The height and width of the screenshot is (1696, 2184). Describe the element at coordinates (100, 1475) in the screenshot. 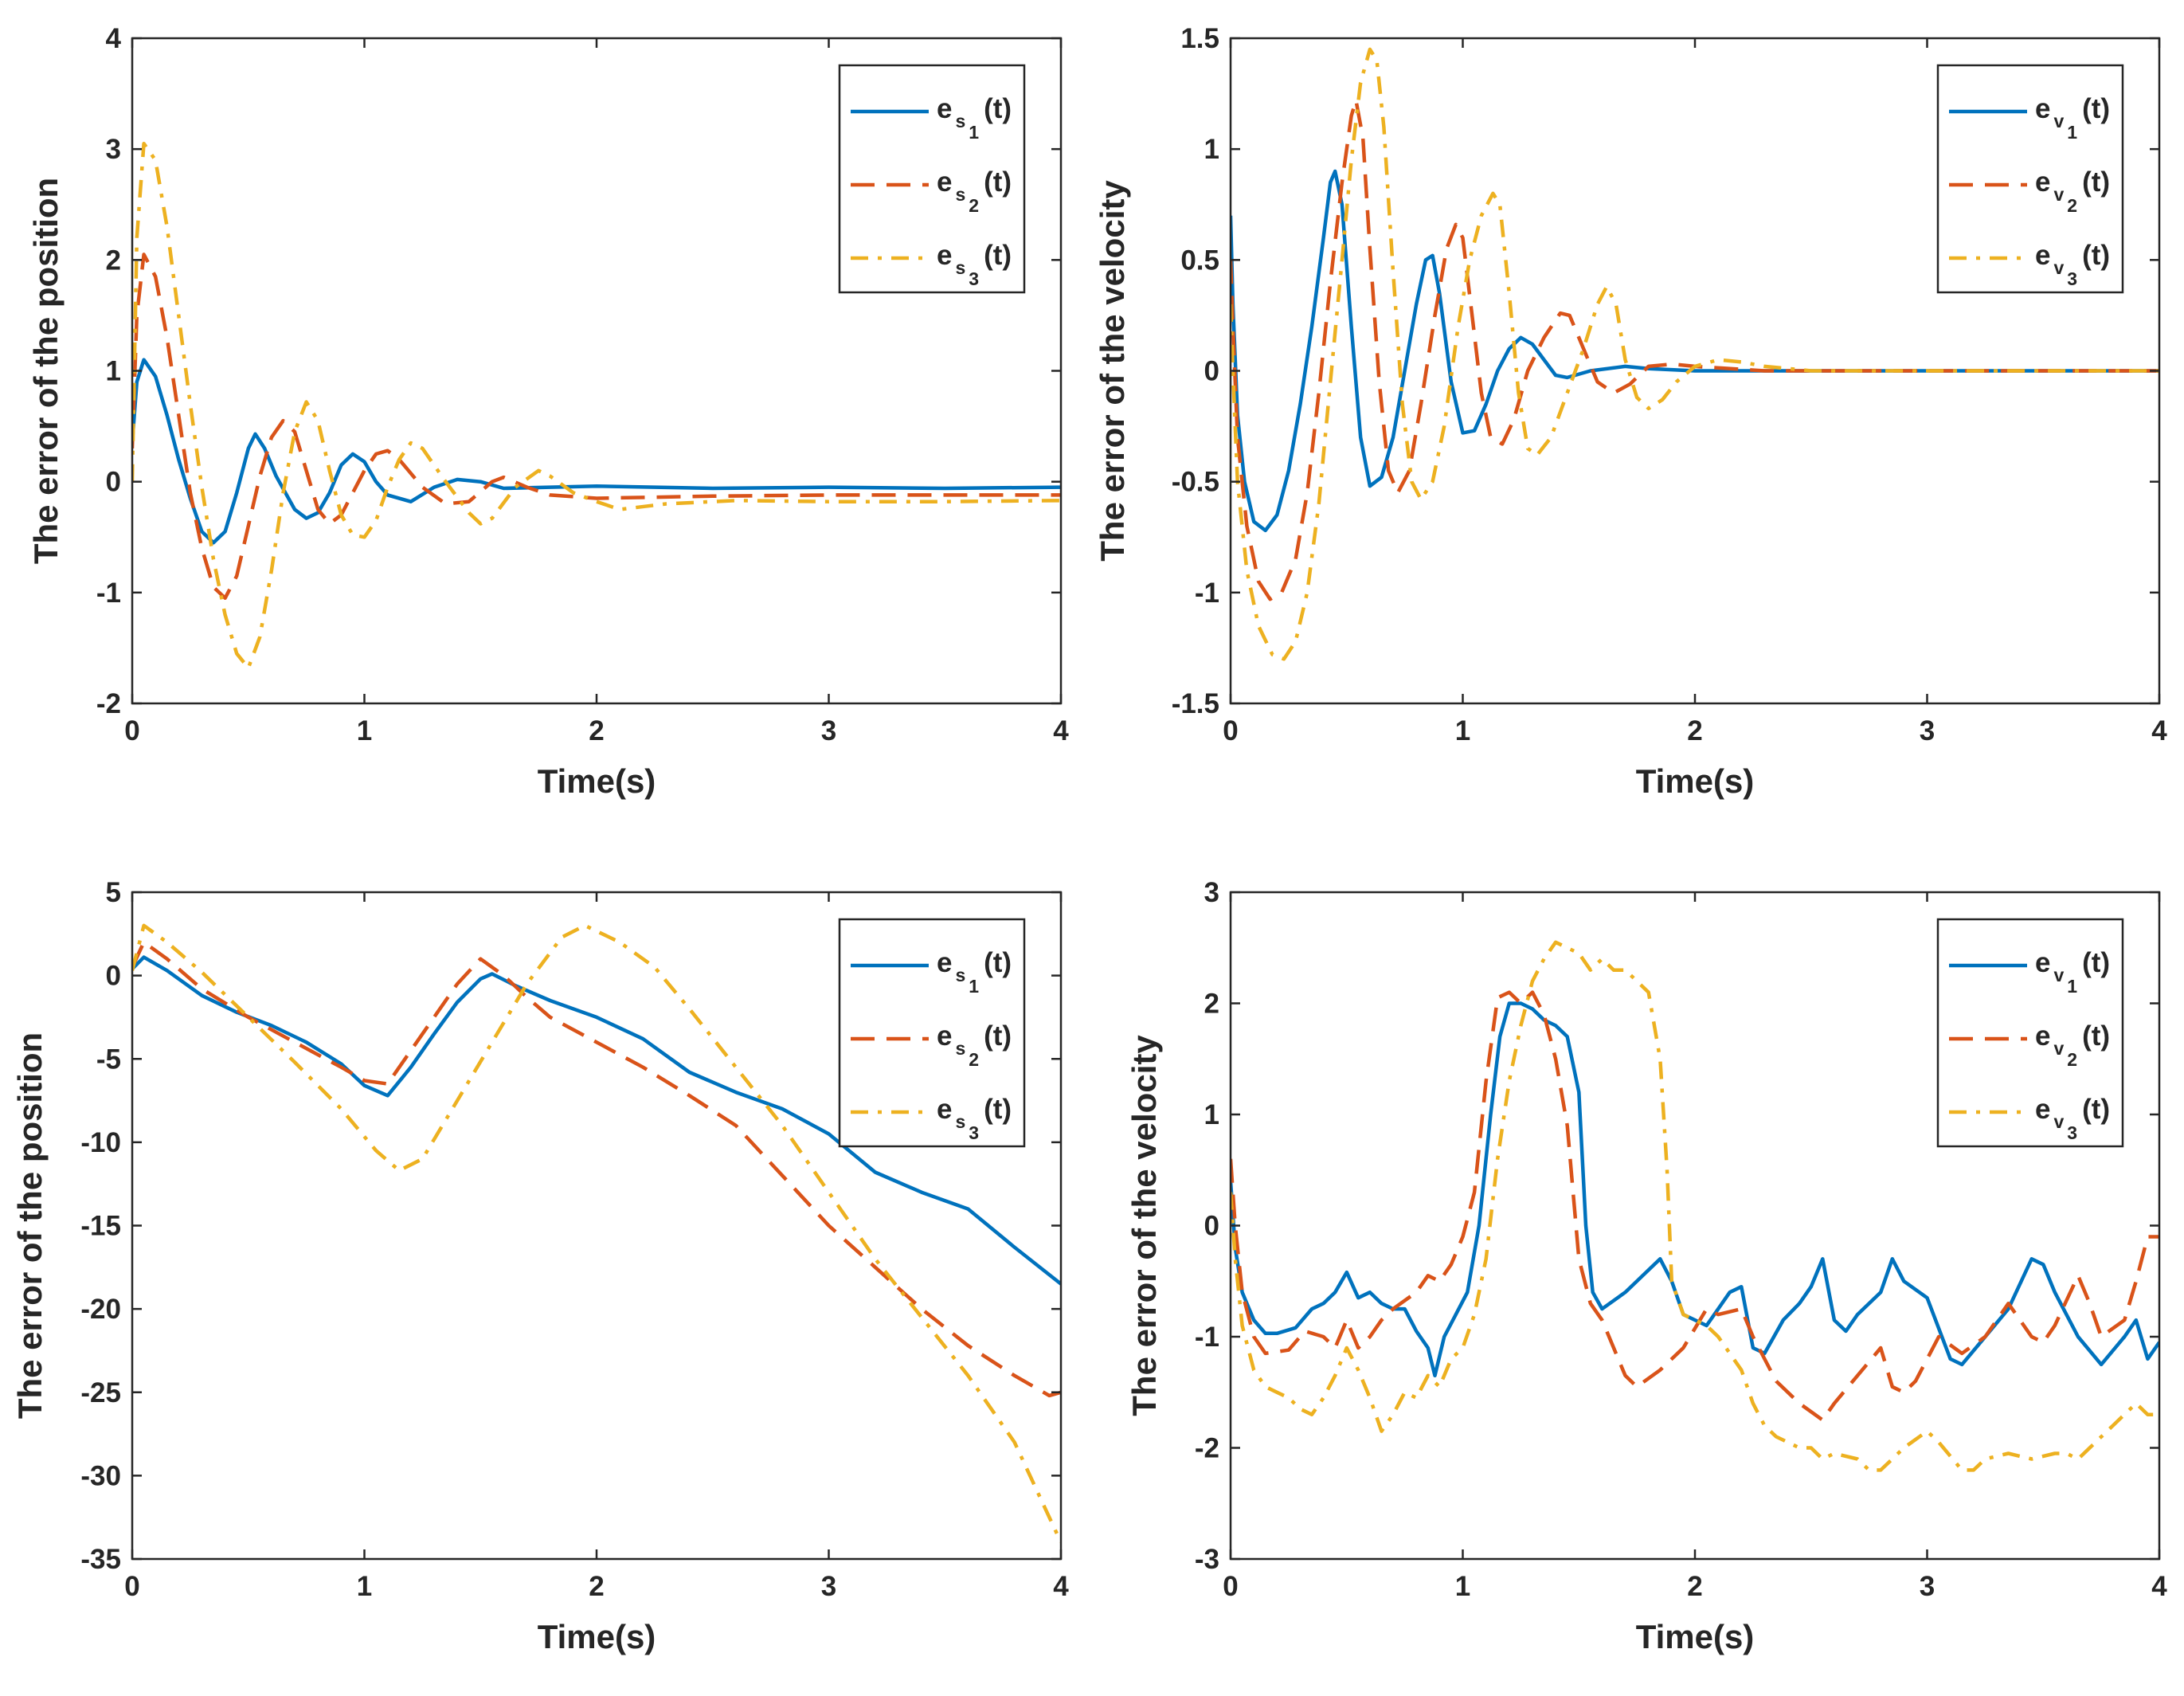

I see `y-tick-label: -30` at that location.